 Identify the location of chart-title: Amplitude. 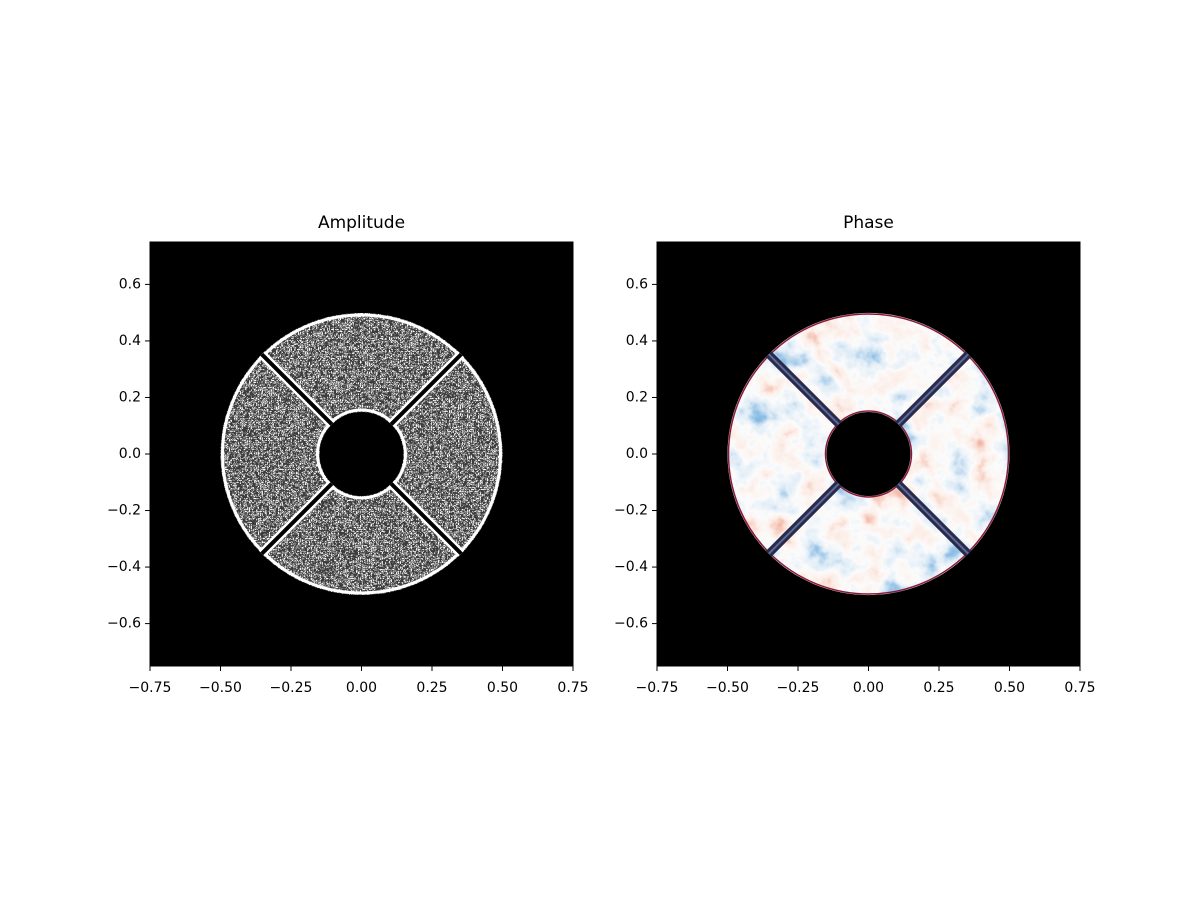
(361, 223).